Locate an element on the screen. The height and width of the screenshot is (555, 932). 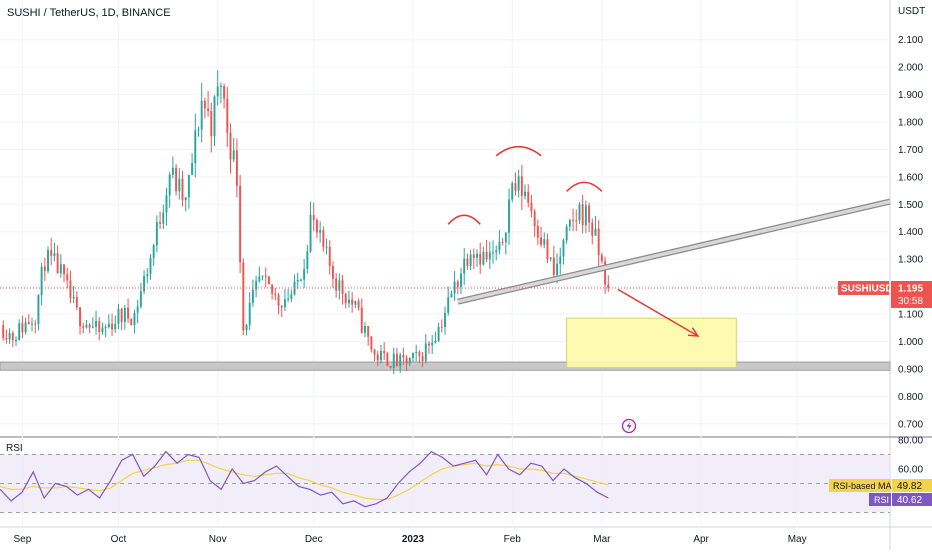
neckline-inner is located at coordinates (674, 251).